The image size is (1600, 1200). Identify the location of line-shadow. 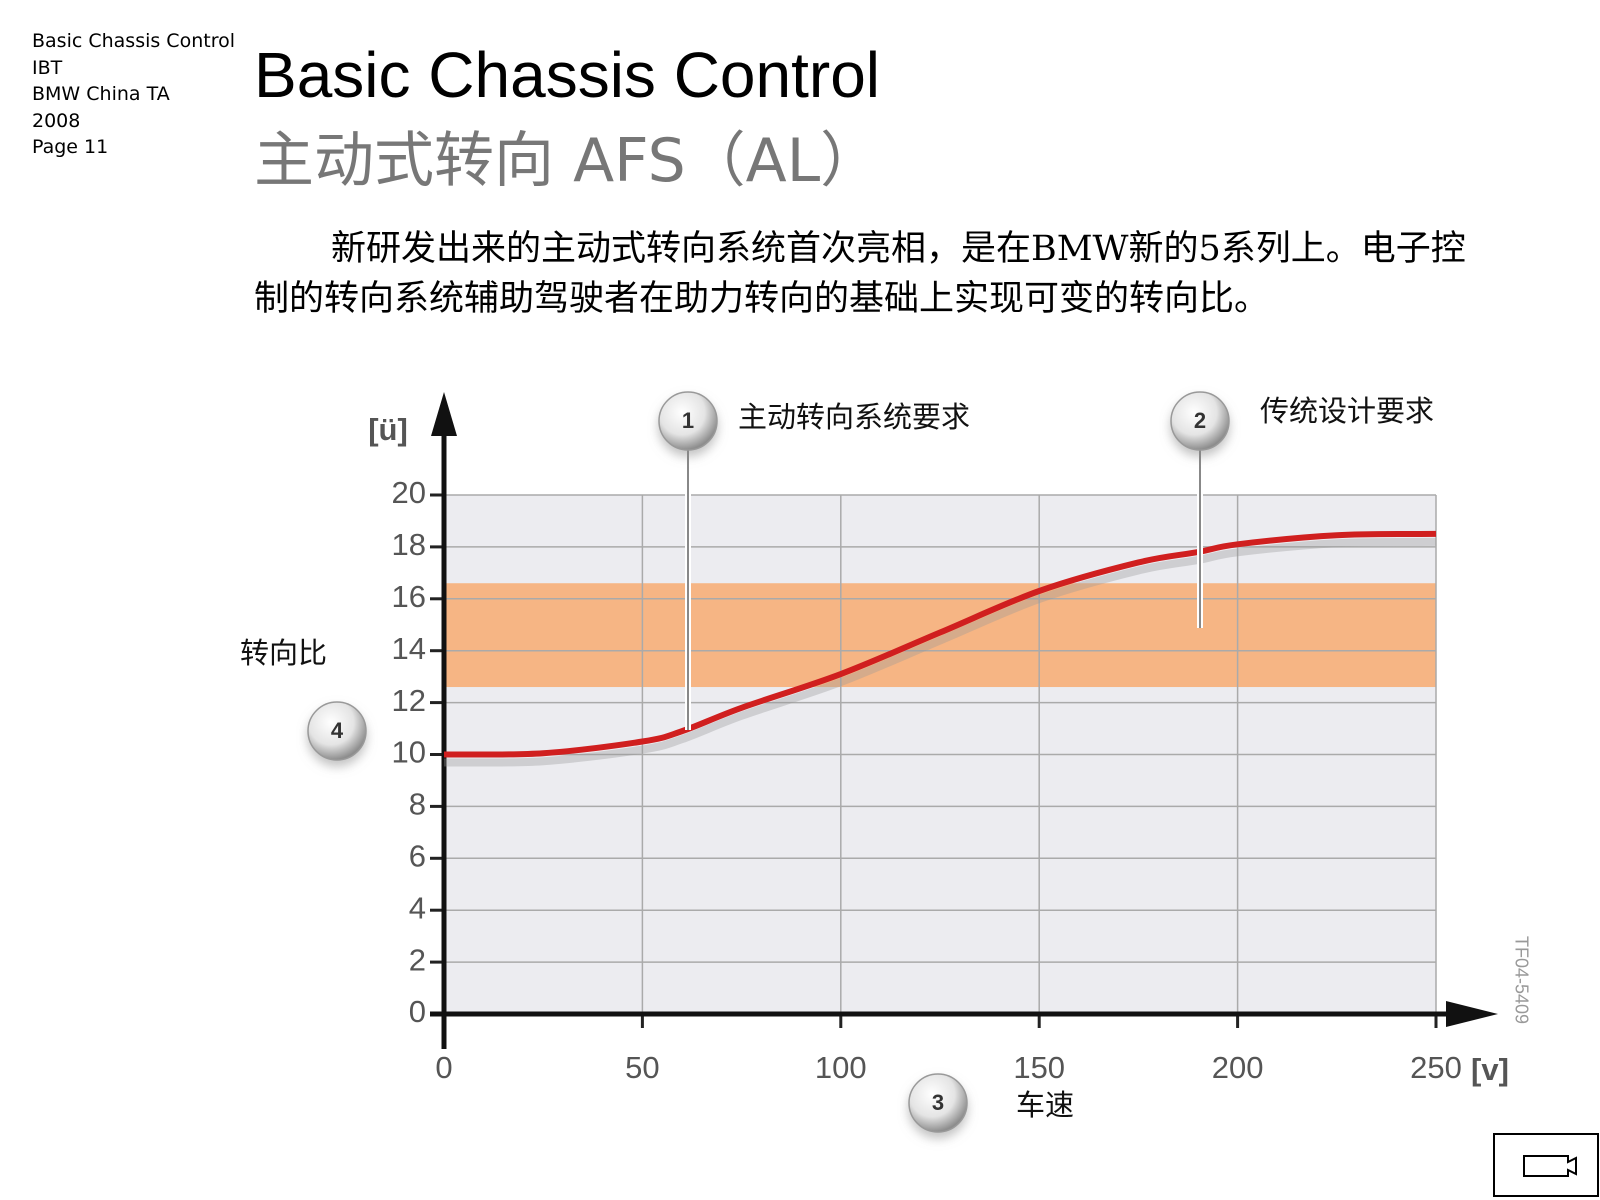
(940, 652).